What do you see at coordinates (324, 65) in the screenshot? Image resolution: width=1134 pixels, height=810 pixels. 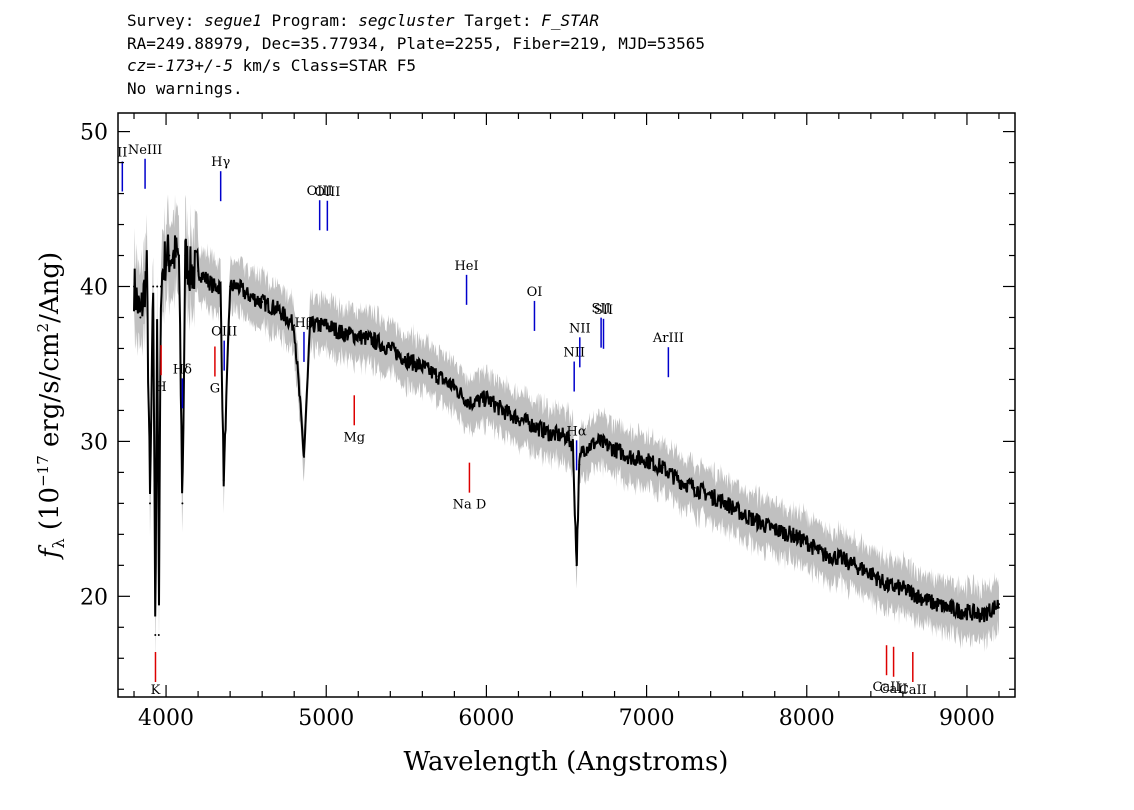 I see `class-text: km/s Class=STAR F5` at bounding box center [324, 65].